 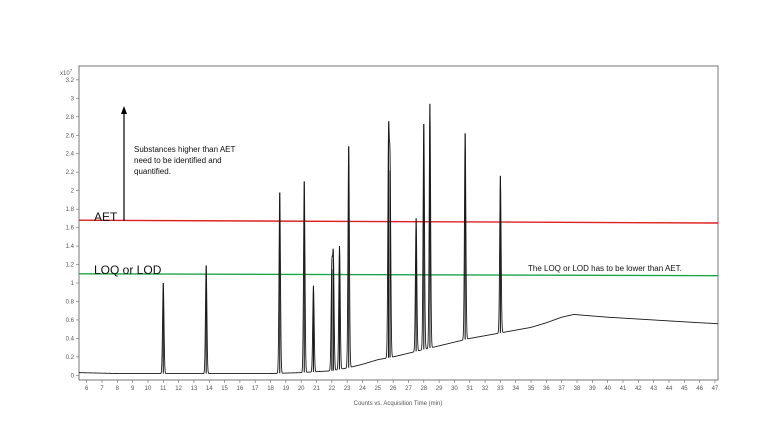 I want to click on reference-lines, so click(x=398, y=248).